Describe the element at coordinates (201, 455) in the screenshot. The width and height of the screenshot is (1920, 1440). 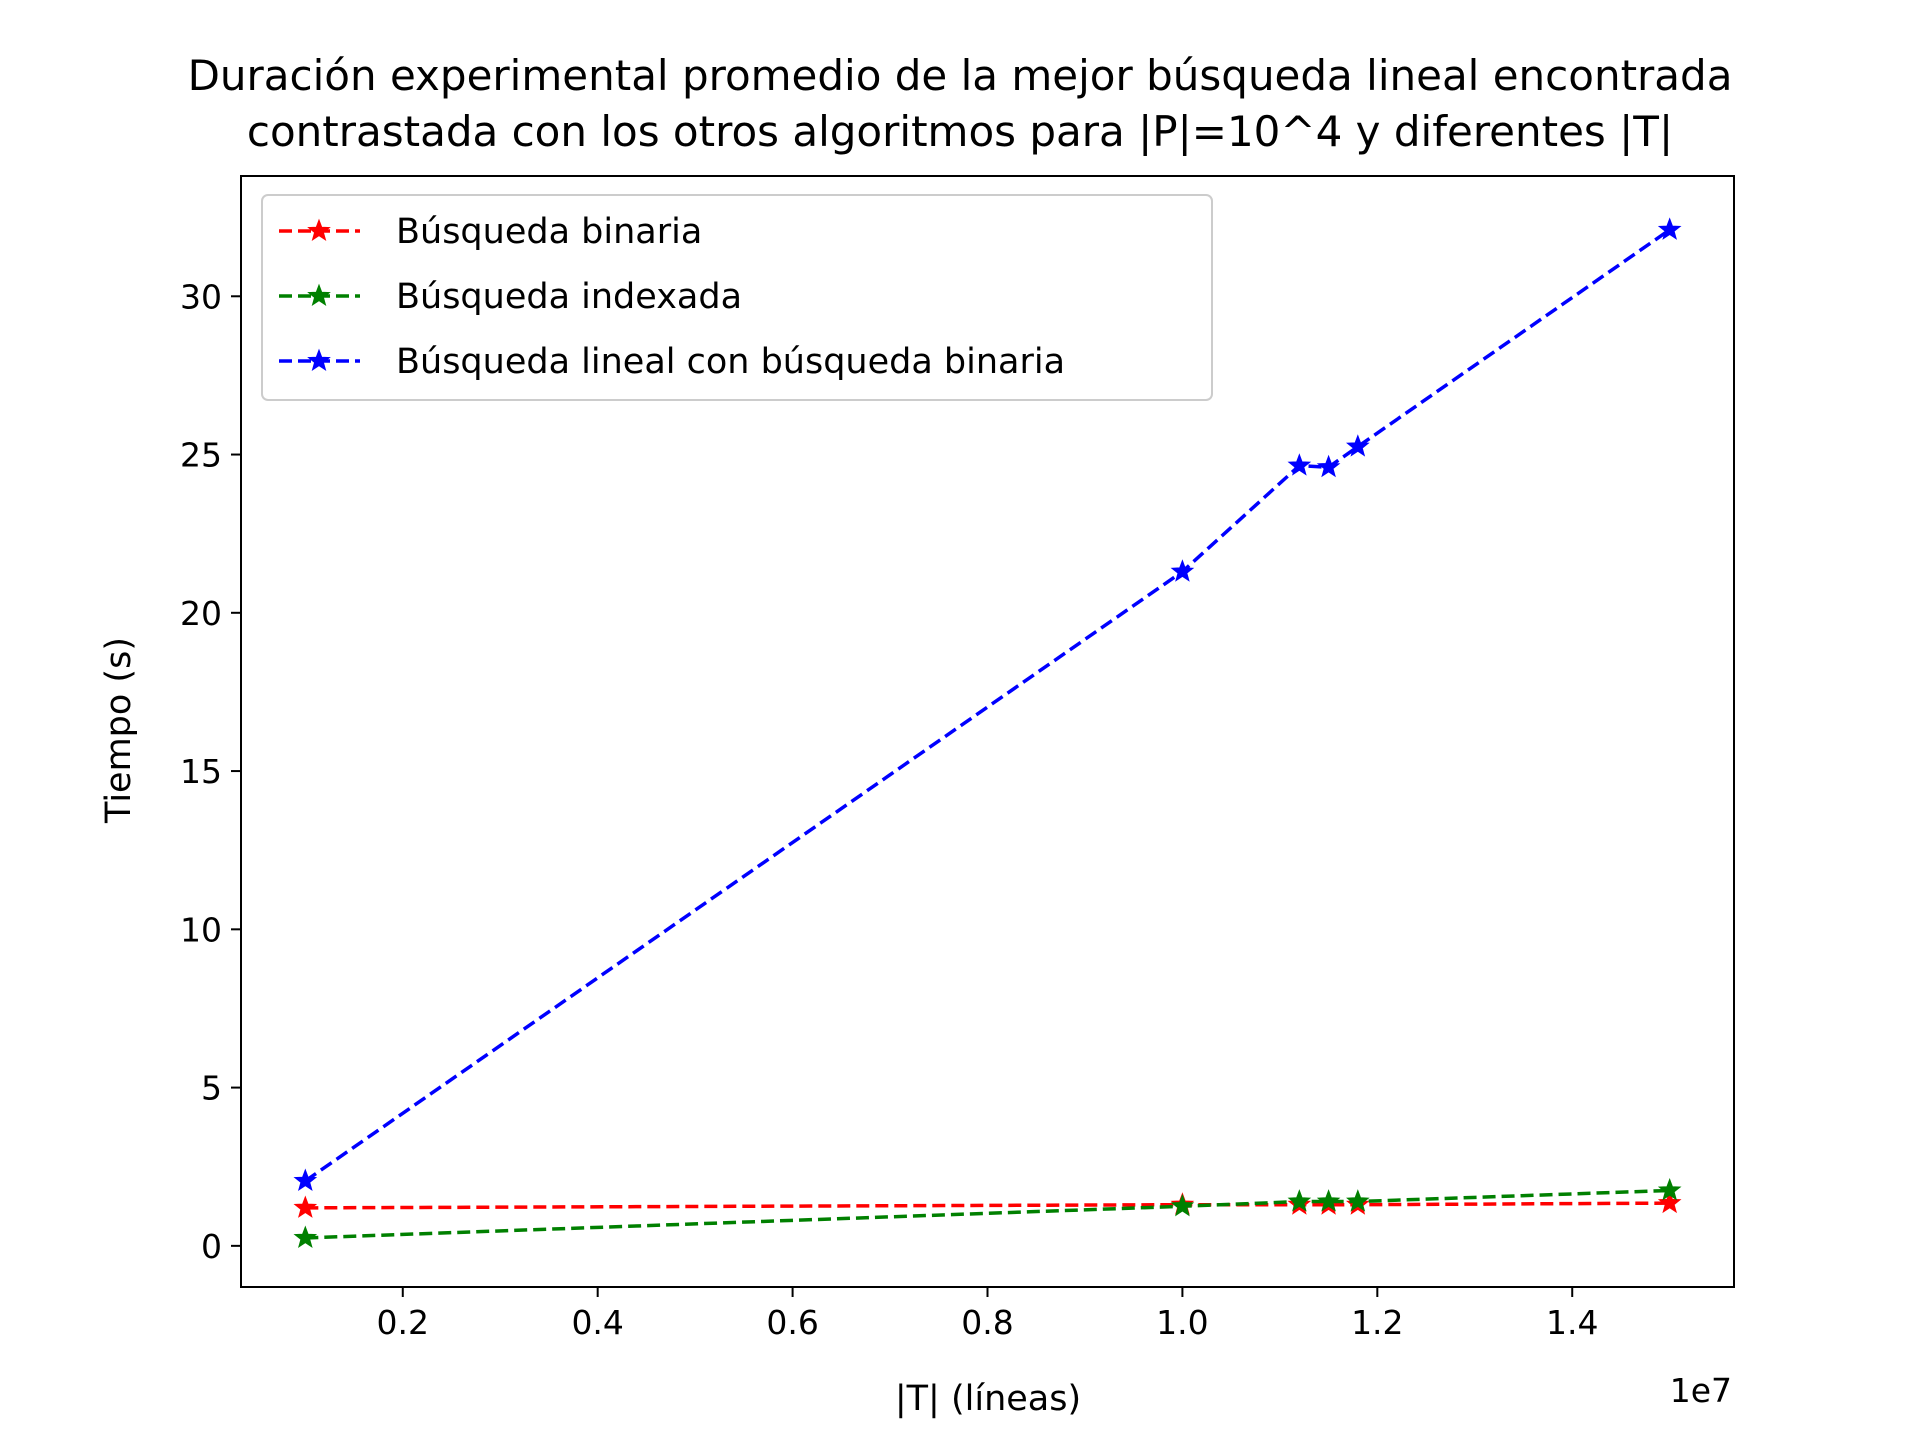
I see `y-tick-label: 25` at that location.